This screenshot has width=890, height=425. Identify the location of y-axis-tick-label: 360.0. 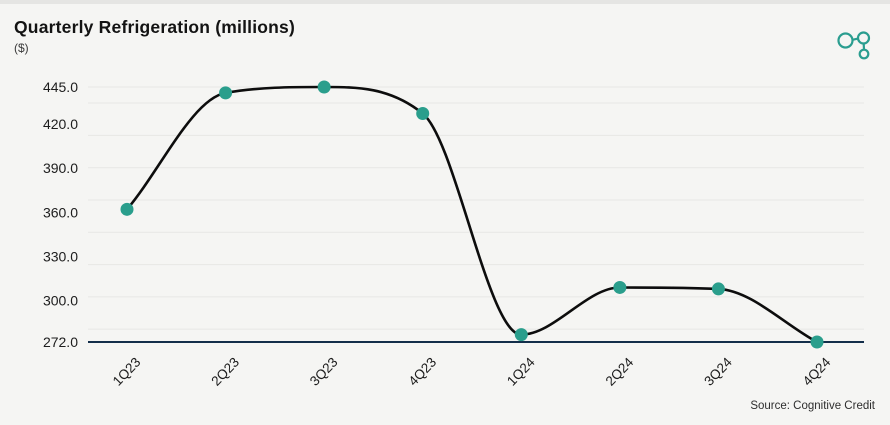
(60, 212).